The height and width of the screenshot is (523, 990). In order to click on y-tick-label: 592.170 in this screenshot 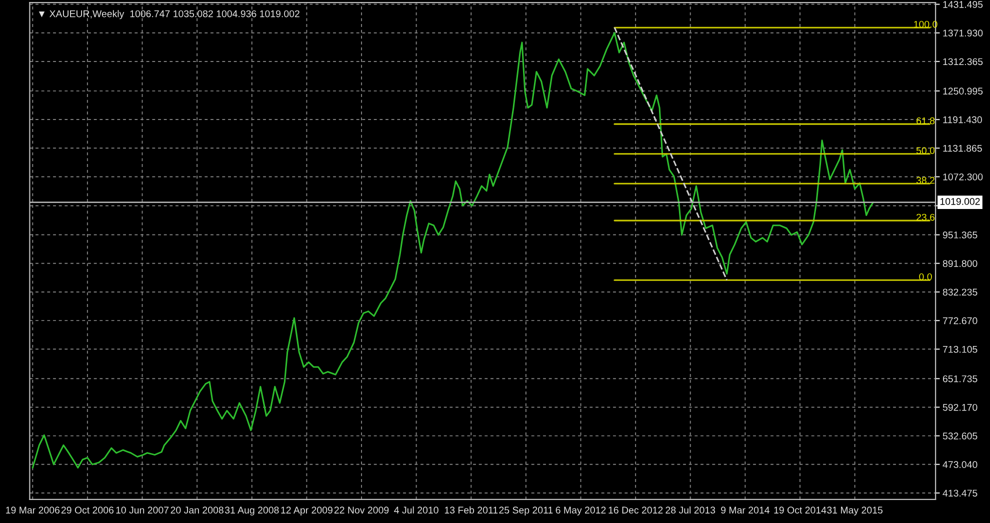, I will do `click(960, 407)`.